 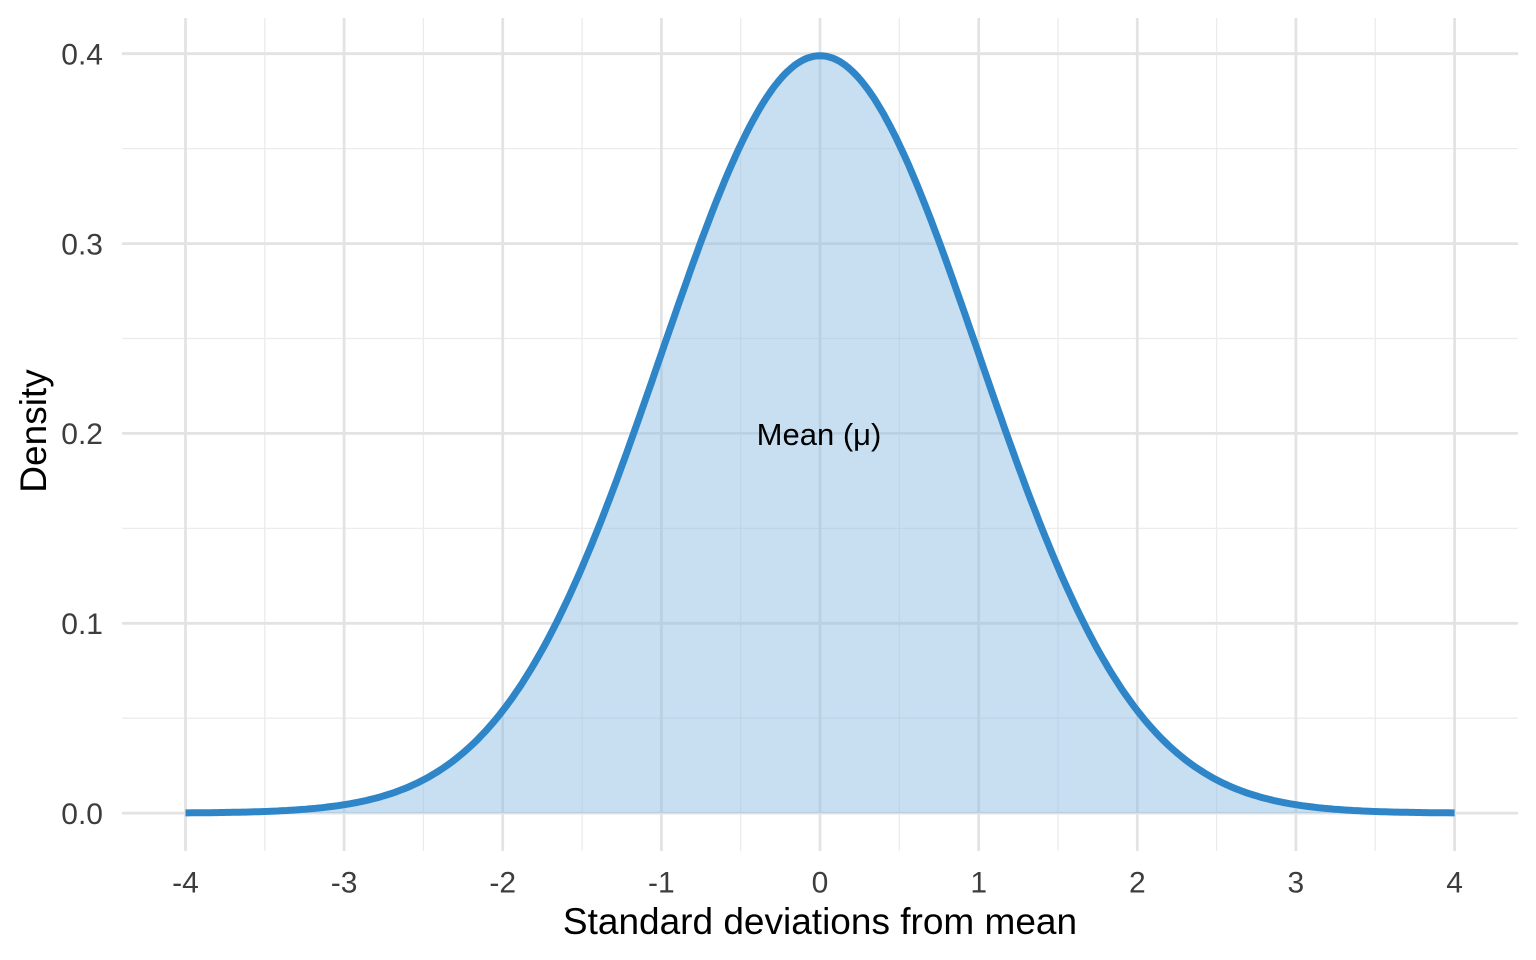 I want to click on svg-text: Mean (μ), so click(x=819, y=434).